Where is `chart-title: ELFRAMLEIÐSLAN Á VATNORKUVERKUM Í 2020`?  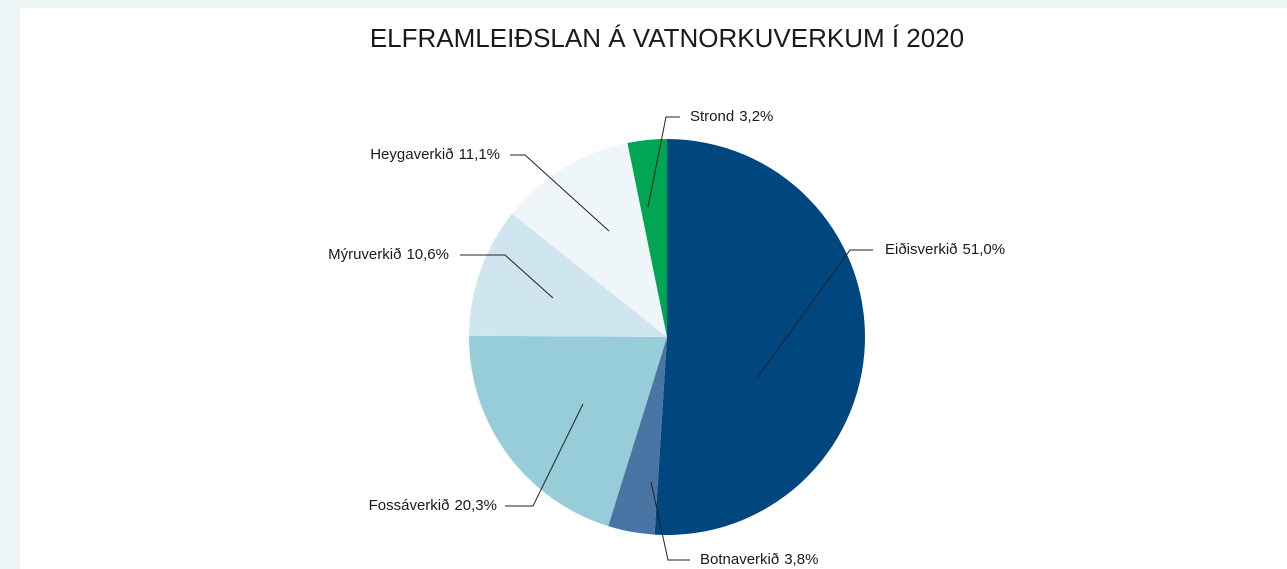
chart-title: ELFRAMLEIÐSLAN Á VATNORKUVERKUM Í 2020 is located at coordinates (667, 38).